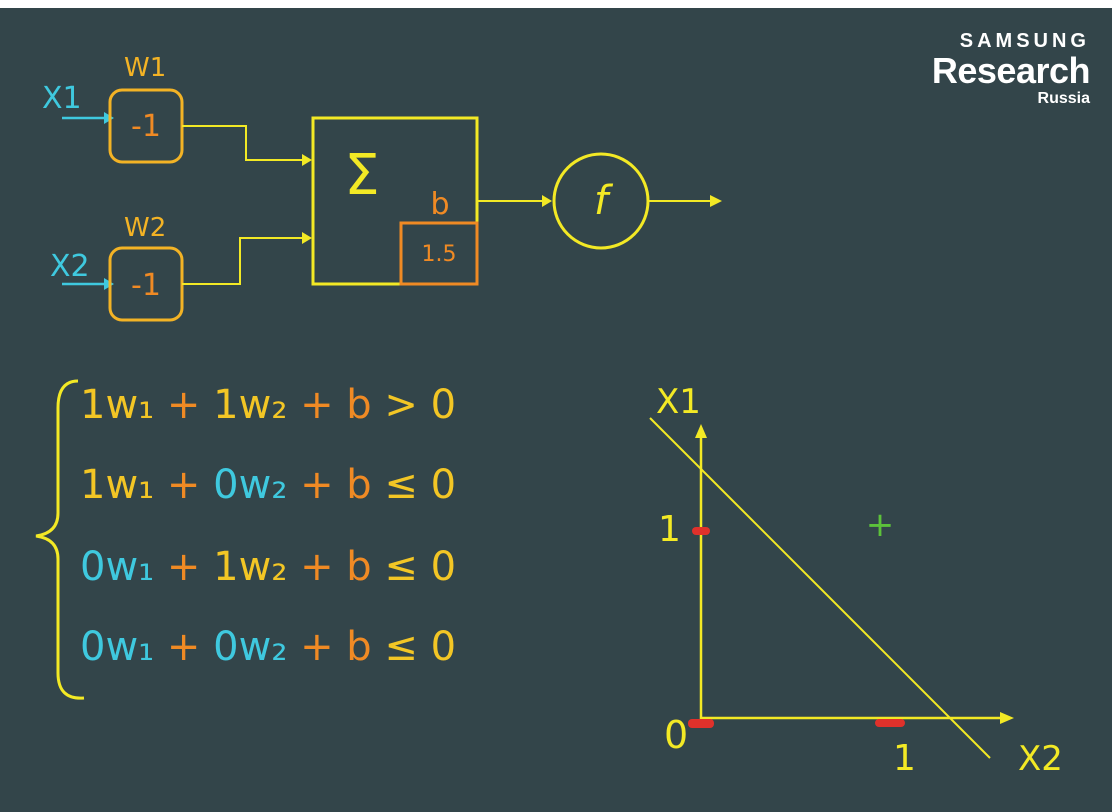 The height and width of the screenshot is (812, 1112). I want to click on activation-symbol: f, so click(604, 201).